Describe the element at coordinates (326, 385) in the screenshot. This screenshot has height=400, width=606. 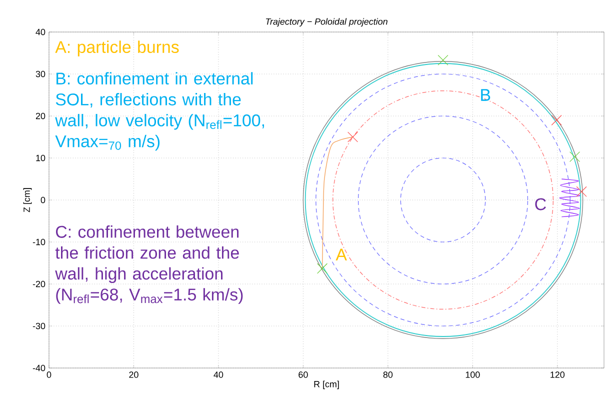
I see `x-axis-title: R [cm]` at that location.